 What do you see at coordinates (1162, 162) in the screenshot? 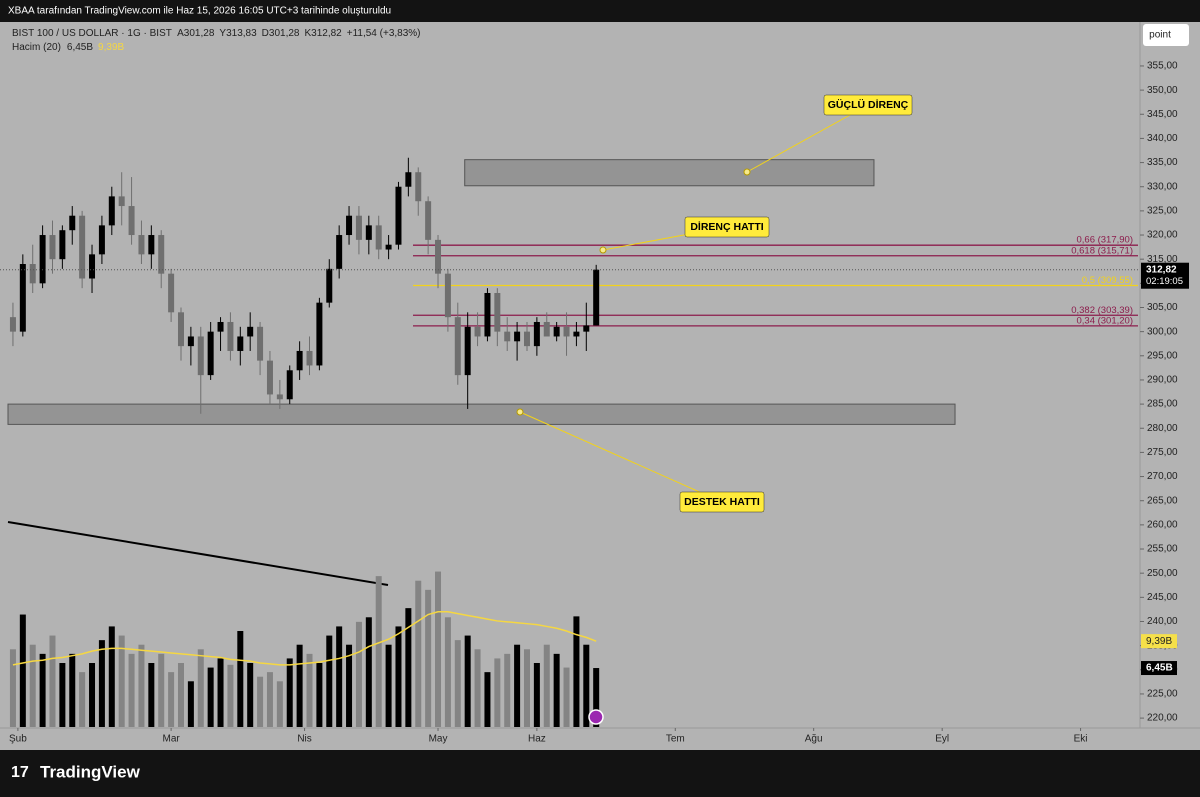
I see `y-tick-label: 335,00` at bounding box center [1162, 162].